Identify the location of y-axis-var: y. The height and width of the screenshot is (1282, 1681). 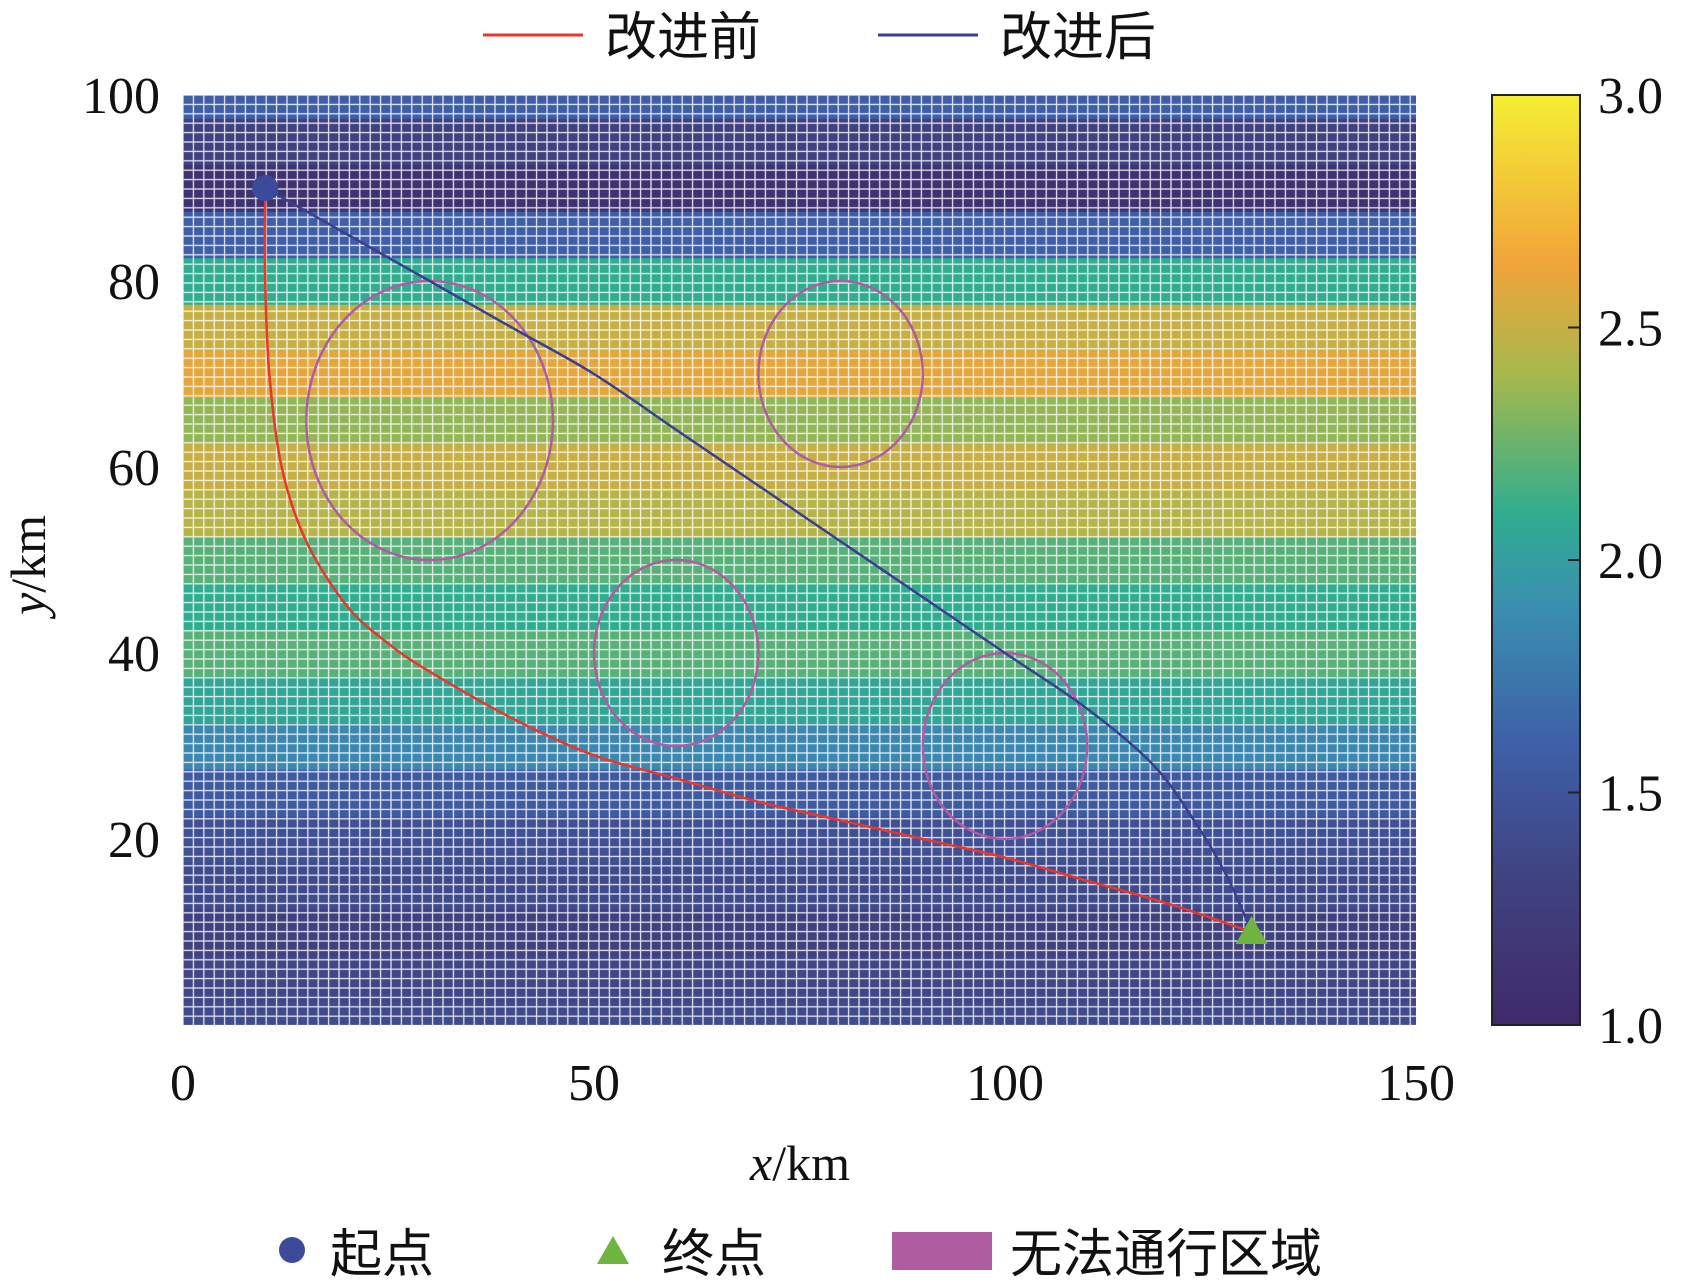
(28, 606).